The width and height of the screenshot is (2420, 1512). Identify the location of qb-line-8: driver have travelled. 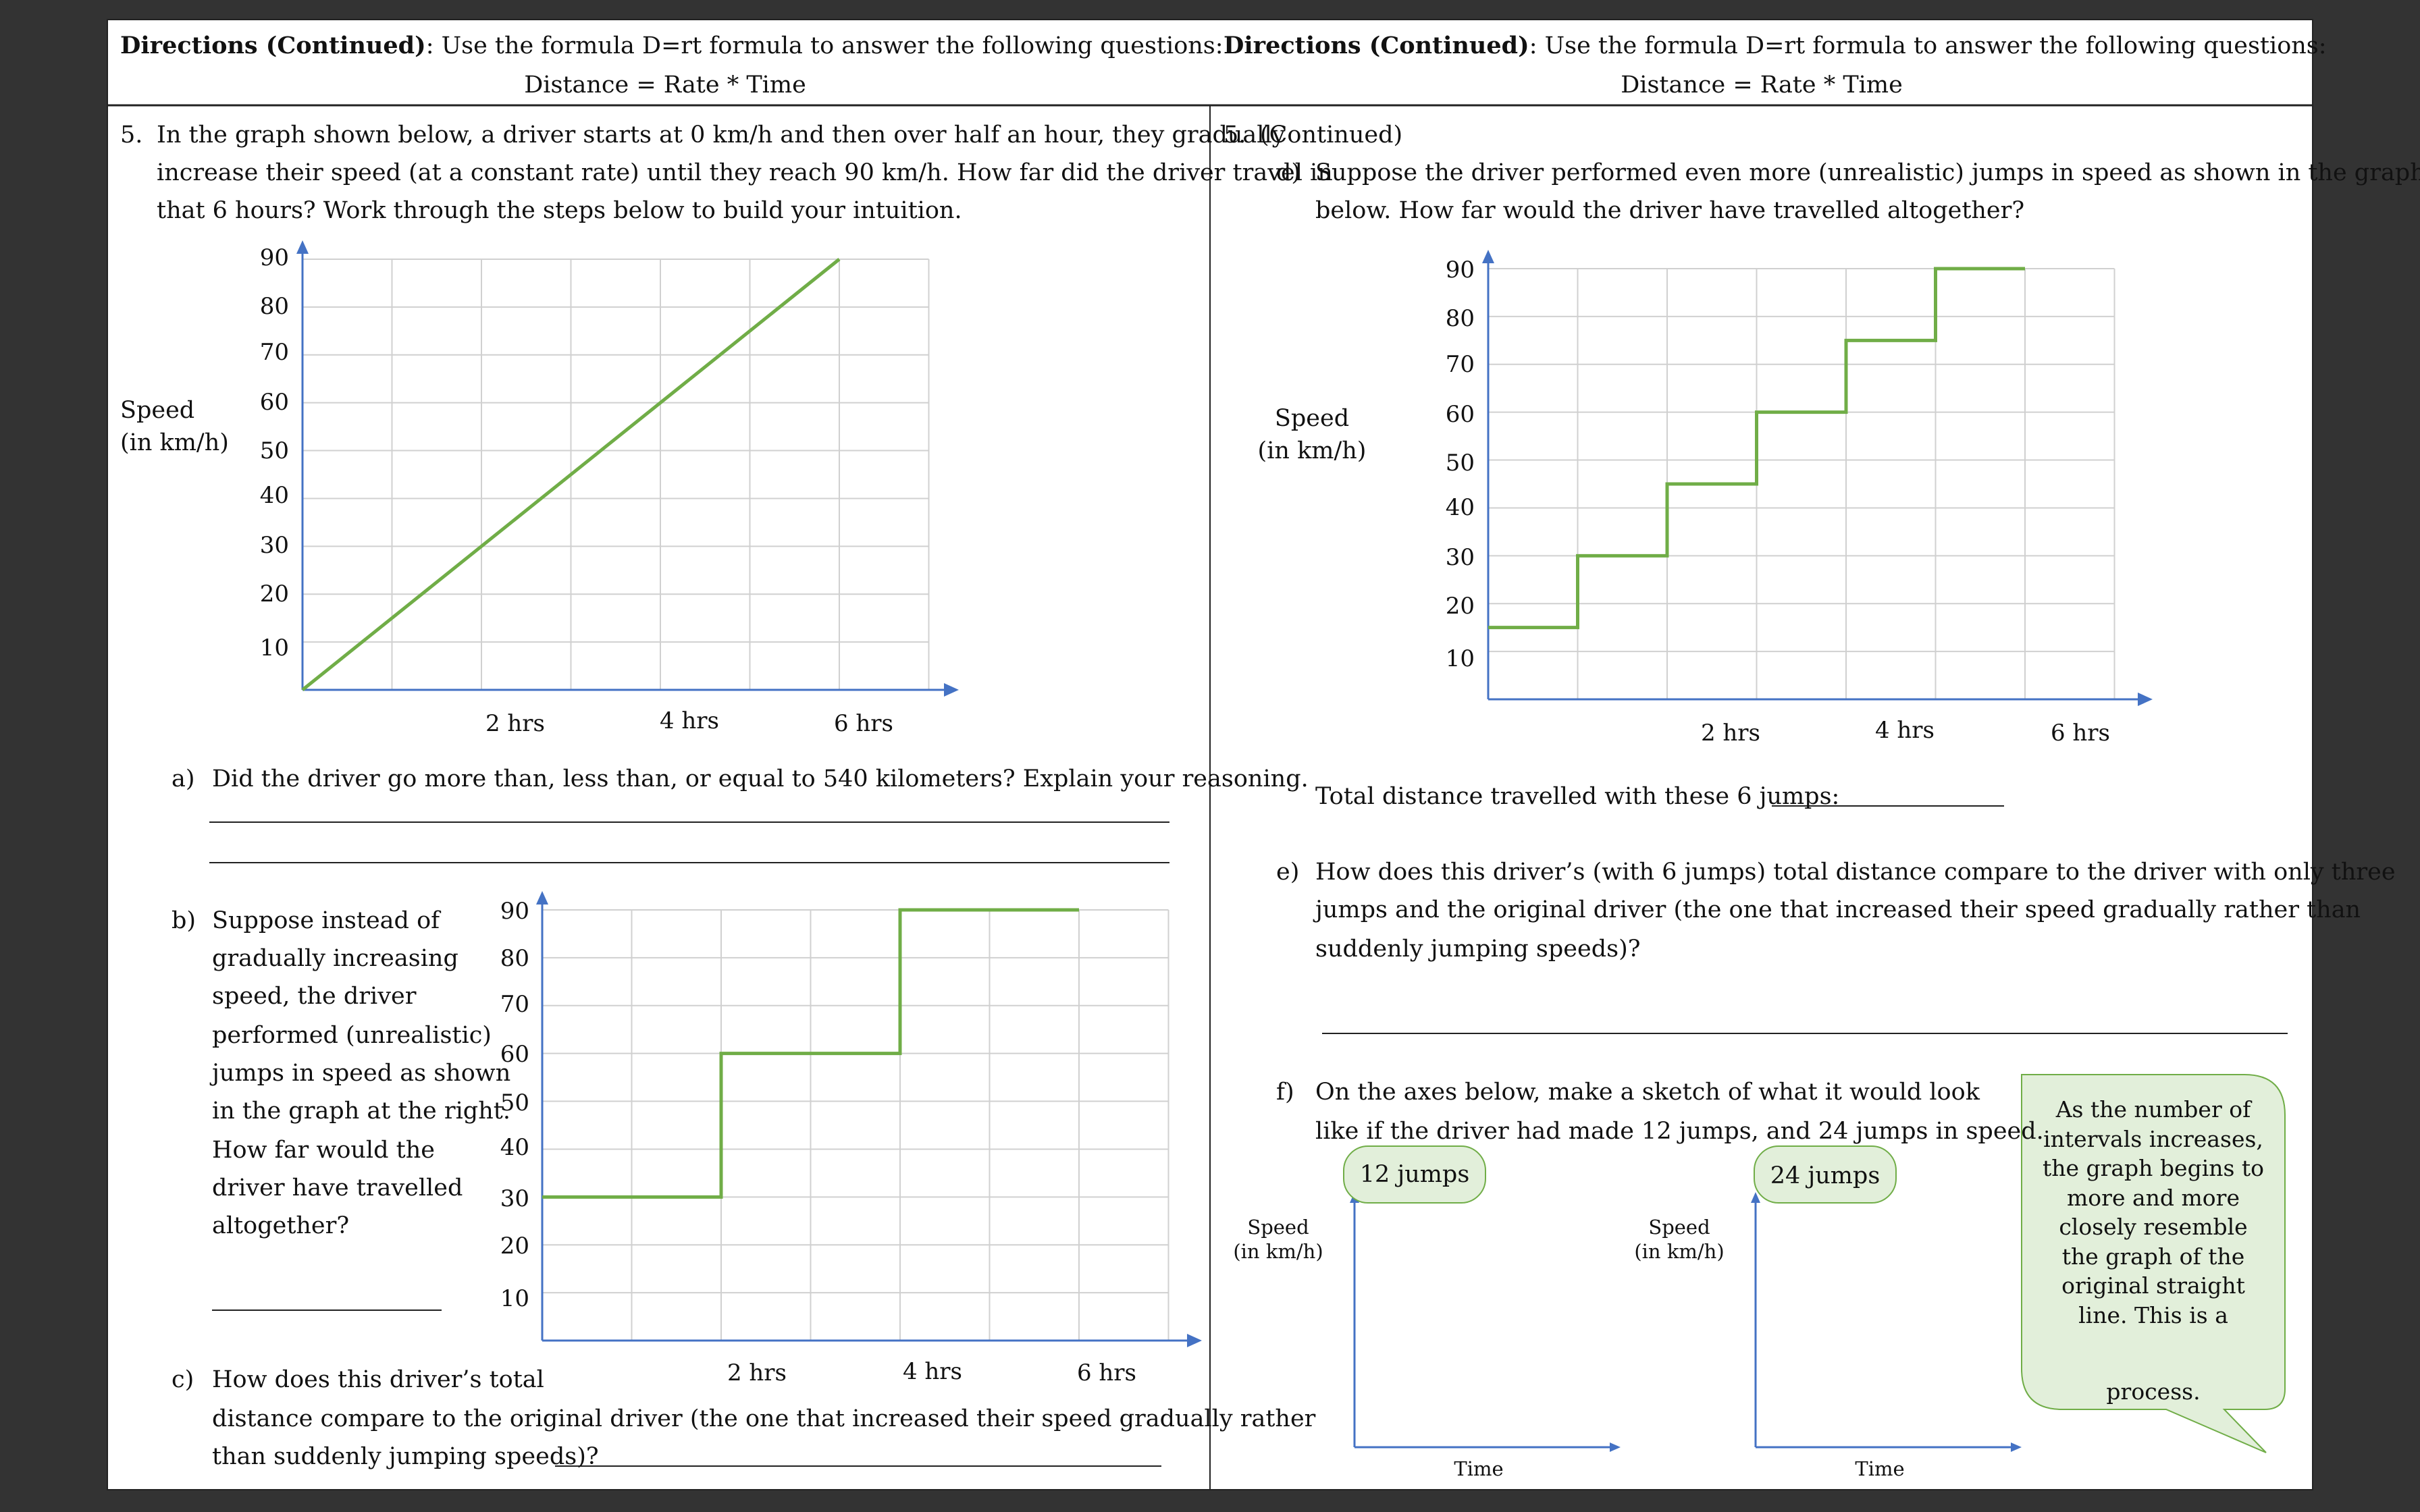
(337, 1188).